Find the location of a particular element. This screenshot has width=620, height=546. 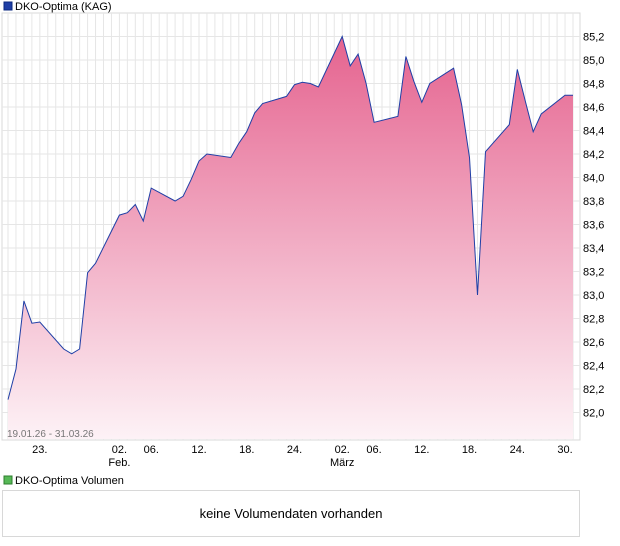

y-tick-label: 83,4 is located at coordinates (593, 249).